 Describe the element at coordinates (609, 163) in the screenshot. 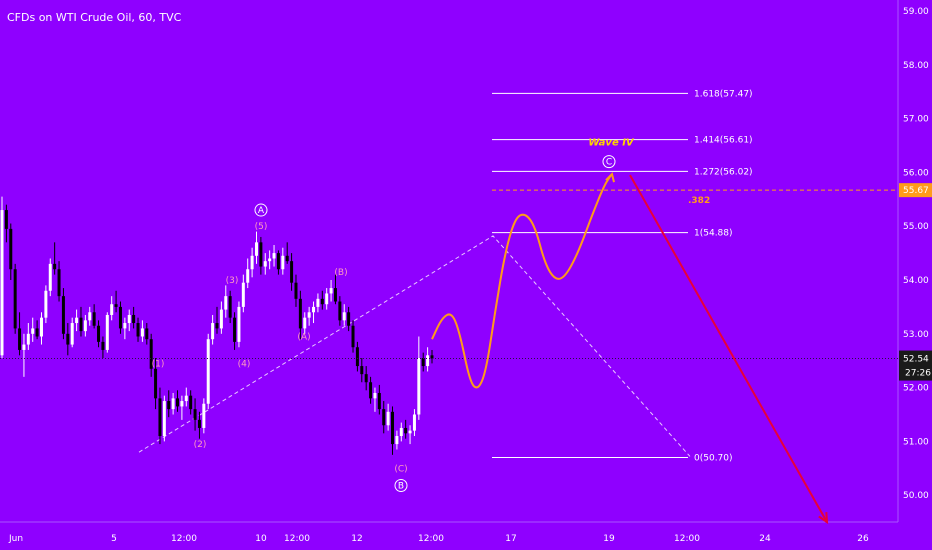

I see `wave-label: C` at that location.